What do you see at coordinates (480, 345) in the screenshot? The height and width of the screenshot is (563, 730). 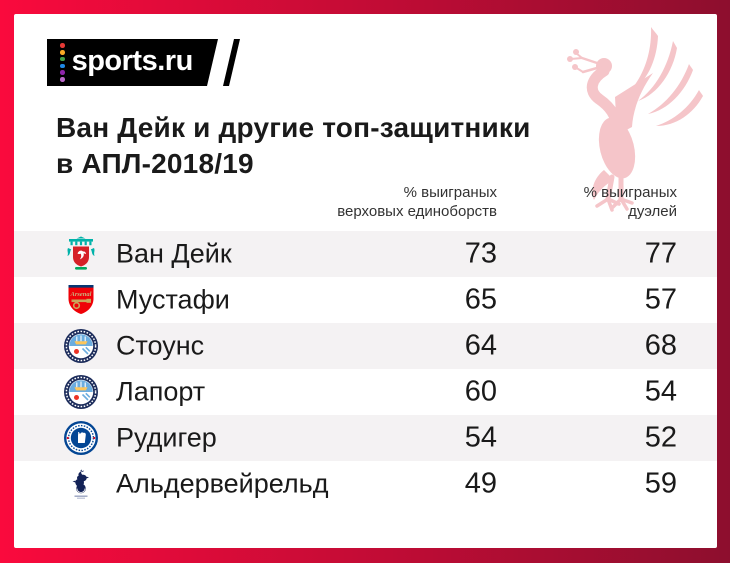 I see `aerials-value: 64` at bounding box center [480, 345].